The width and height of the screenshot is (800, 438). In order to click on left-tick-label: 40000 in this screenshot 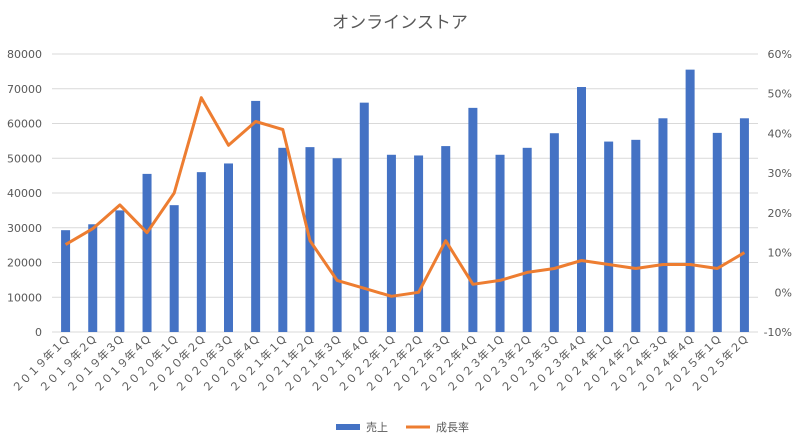, I will do `click(24, 193)`.